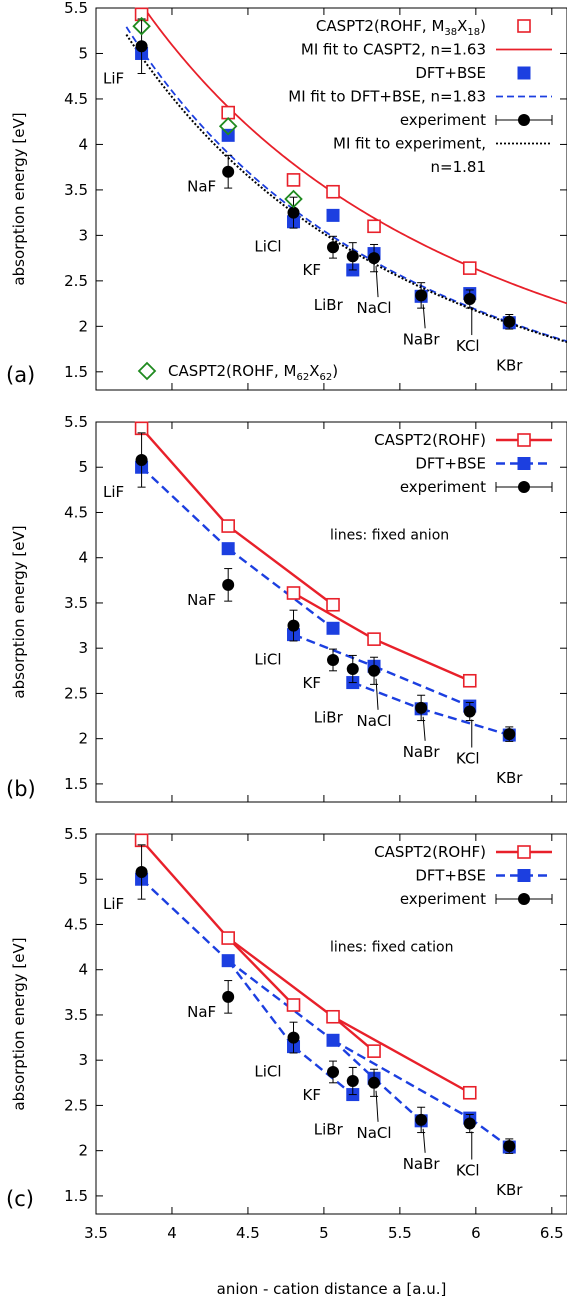  Describe the element at coordinates (21, 789) in the screenshot. I see `panel-label: (b)` at that location.